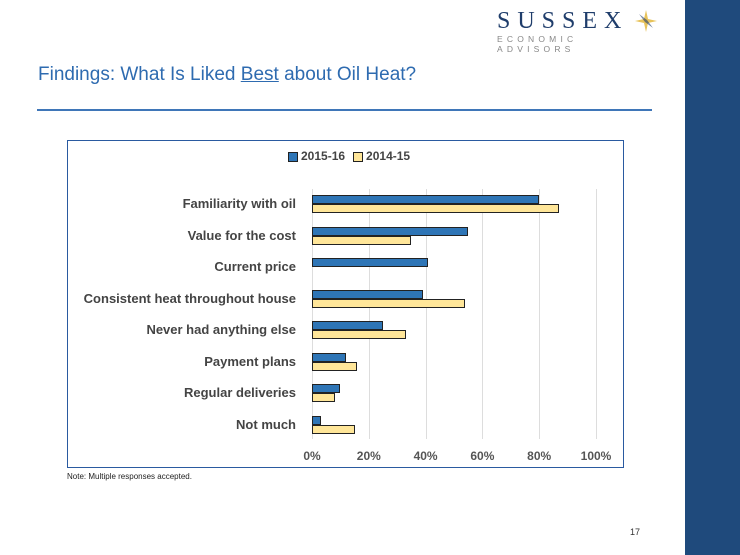 The width and height of the screenshot is (740, 555). Describe the element at coordinates (539, 456) in the screenshot. I see `x-tick-label: 80%` at that location.